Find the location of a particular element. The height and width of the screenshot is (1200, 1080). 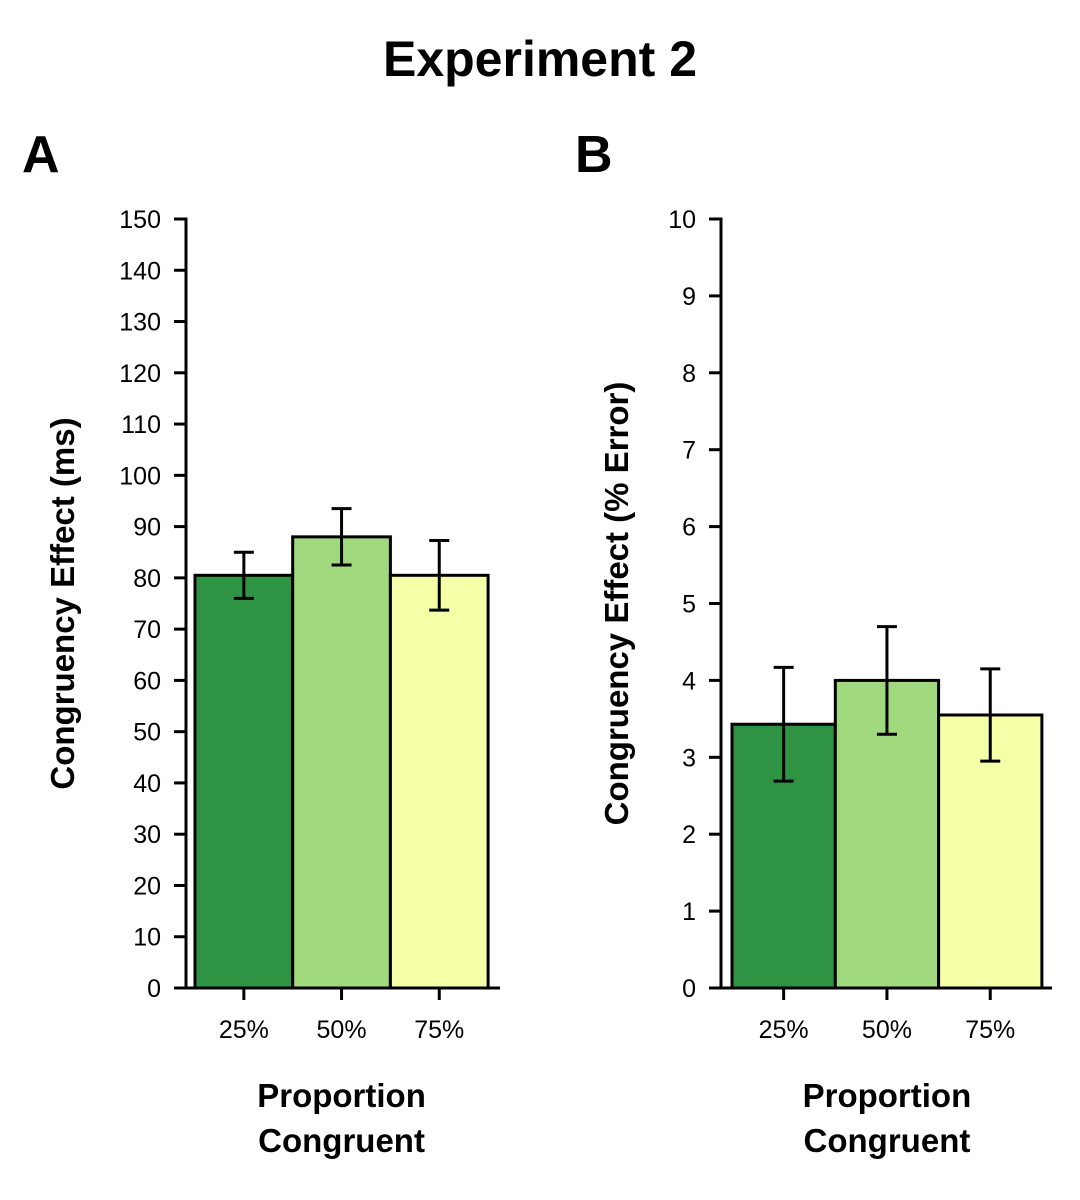

panel-a-y-tick-label: 90 is located at coordinates (147, 528).